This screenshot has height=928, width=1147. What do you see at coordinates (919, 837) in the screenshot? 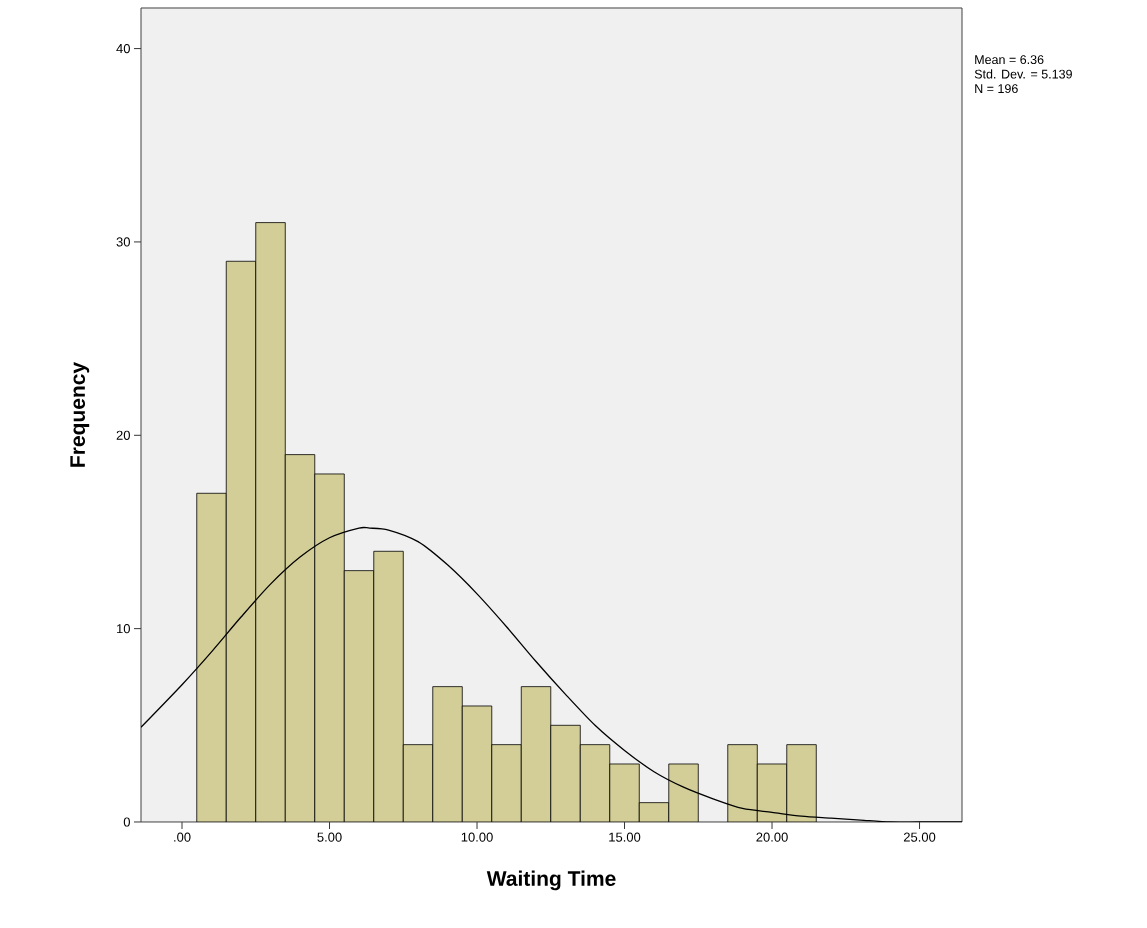
I see `x-tick-label: 25.00` at bounding box center [919, 837].